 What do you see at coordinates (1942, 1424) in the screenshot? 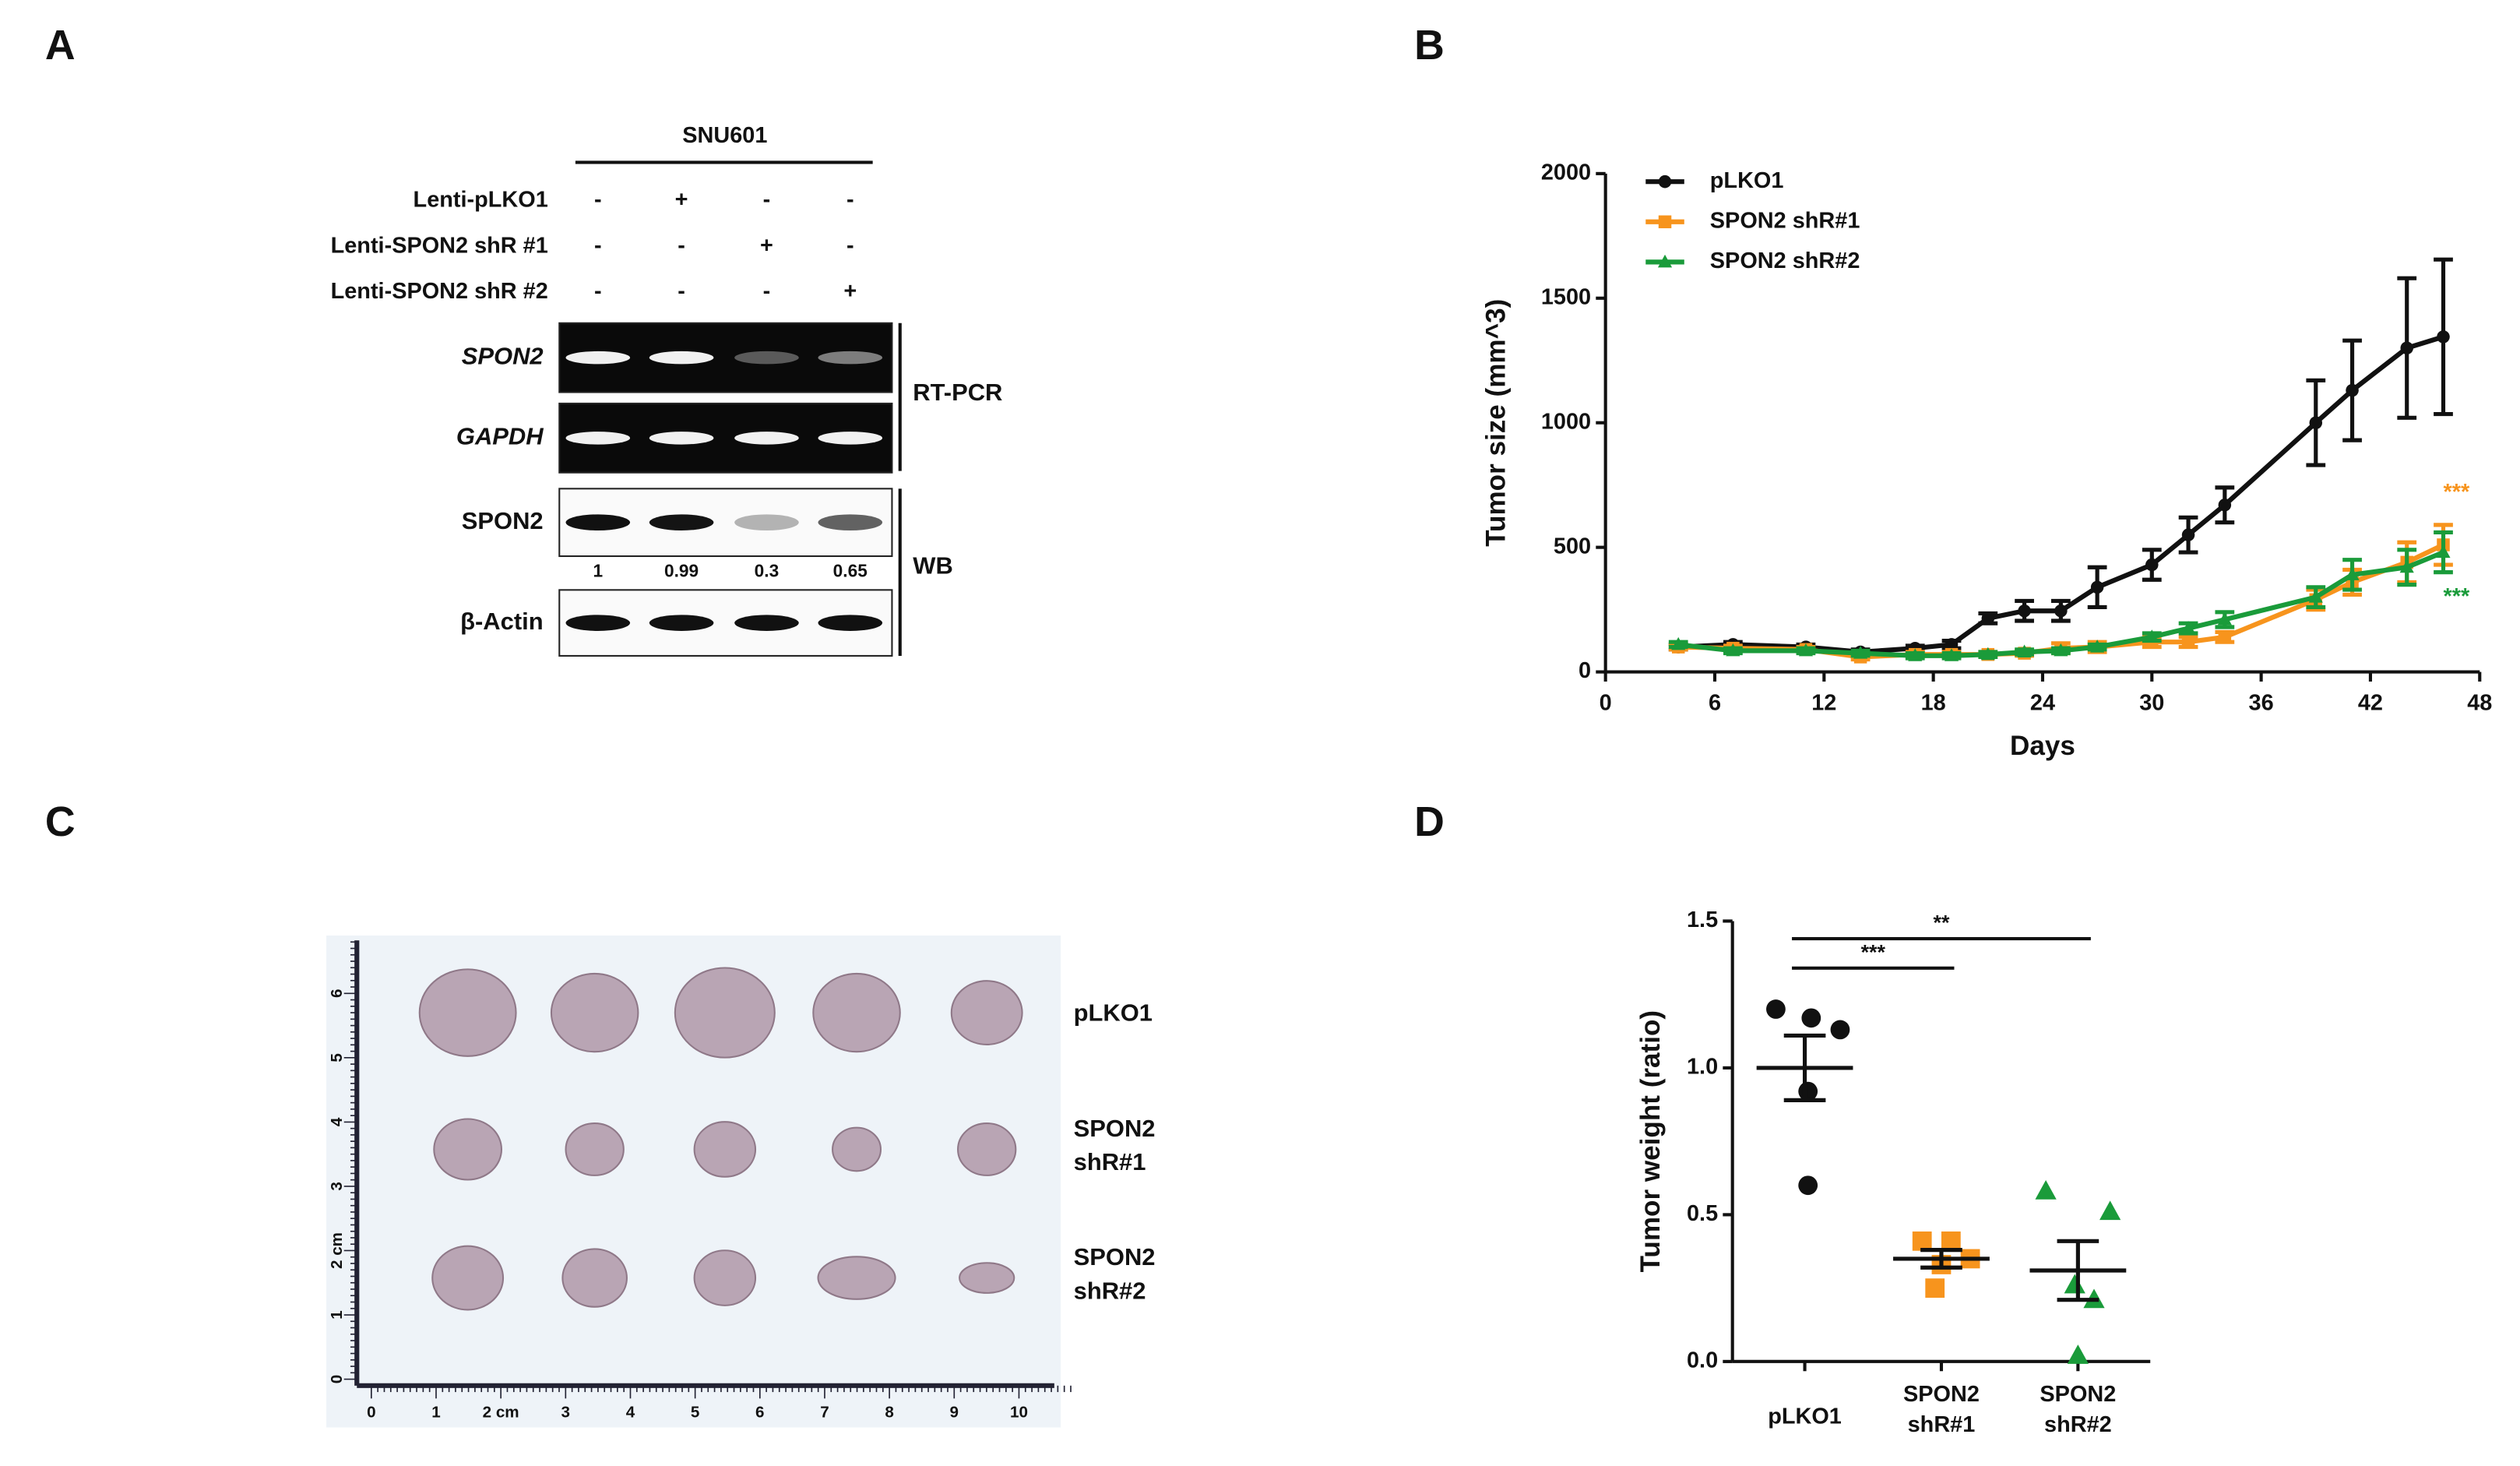
I see `x-tick-label: shR#1` at bounding box center [1942, 1424].